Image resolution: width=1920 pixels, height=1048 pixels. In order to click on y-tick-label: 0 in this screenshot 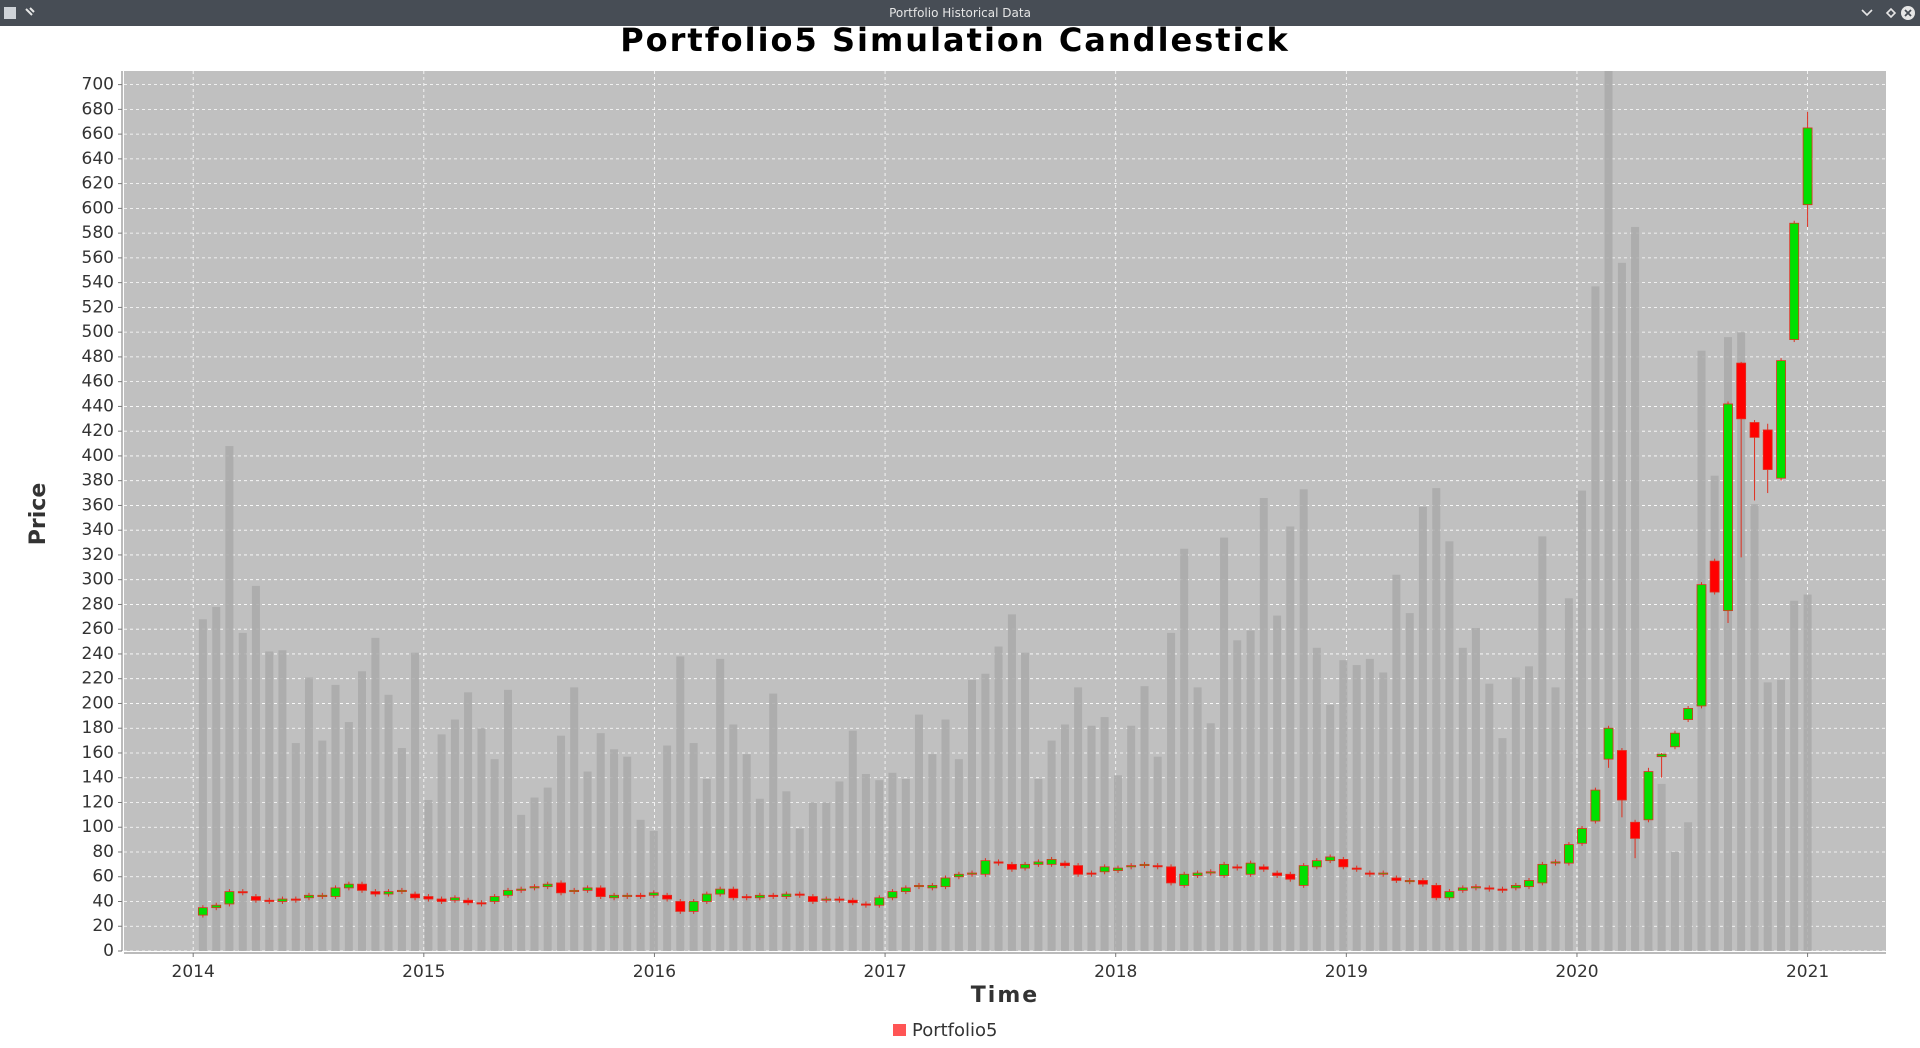, I will do `click(108, 951)`.